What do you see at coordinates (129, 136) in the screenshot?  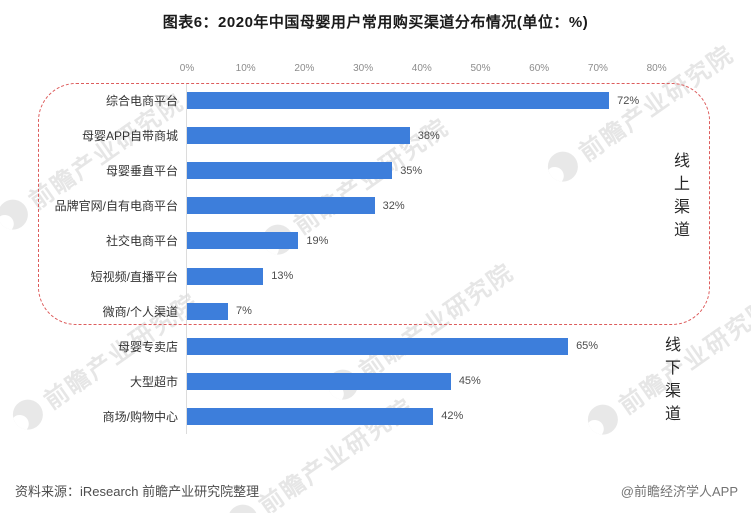 I see `category-label: 母婴APP自带商城` at bounding box center [129, 136].